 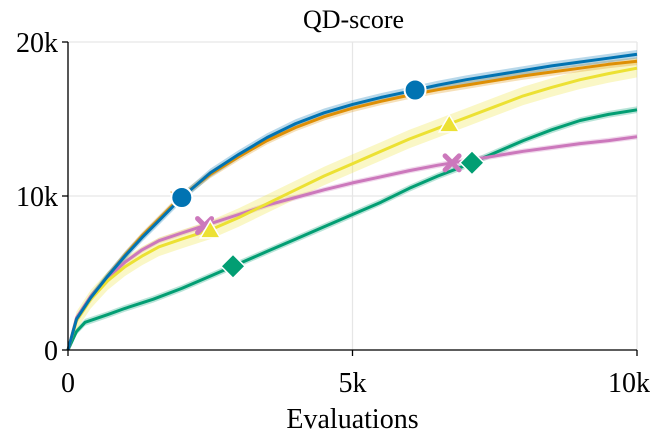 What do you see at coordinates (353, 383) in the screenshot?
I see `x-tick-label: 5k` at bounding box center [353, 383].